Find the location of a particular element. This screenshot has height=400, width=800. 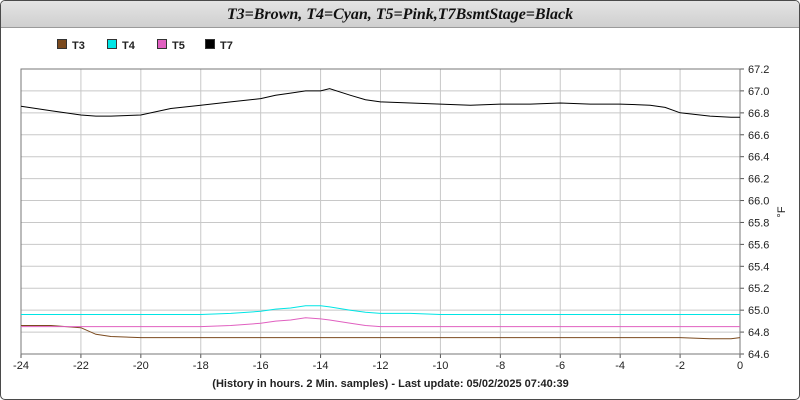

x-tick-label: -8 is located at coordinates (500, 366).